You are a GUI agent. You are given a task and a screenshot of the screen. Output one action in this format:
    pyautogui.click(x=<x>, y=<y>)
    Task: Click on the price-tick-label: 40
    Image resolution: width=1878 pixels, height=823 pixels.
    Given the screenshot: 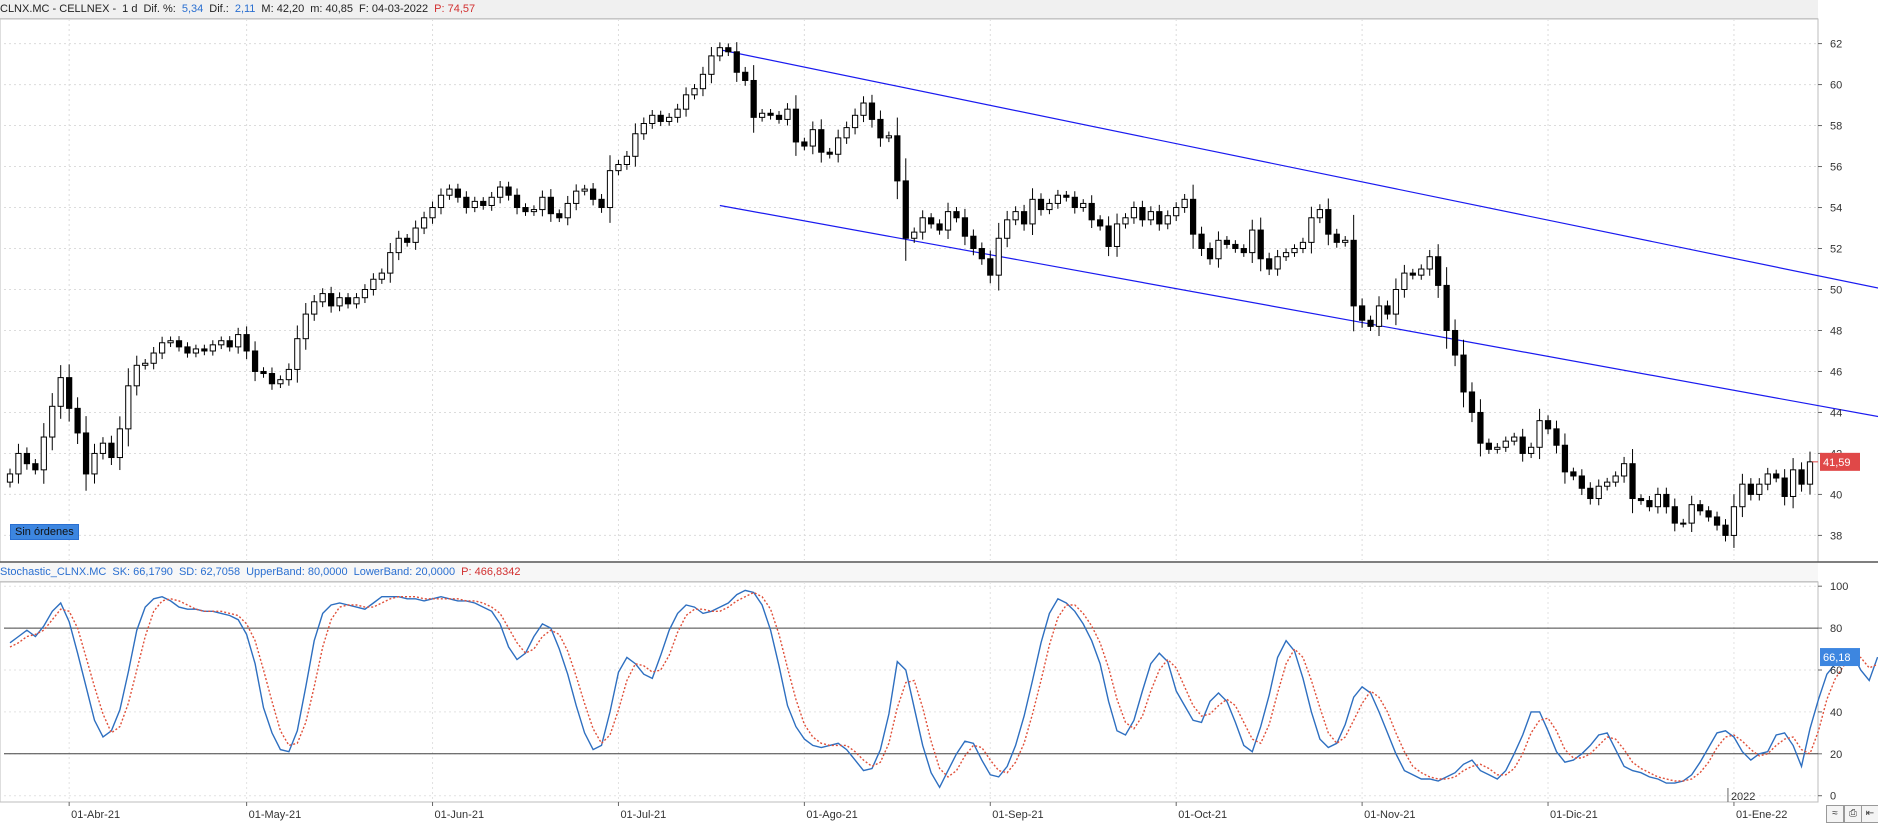 What is the action you would take?
    pyautogui.click(x=1836, y=495)
    